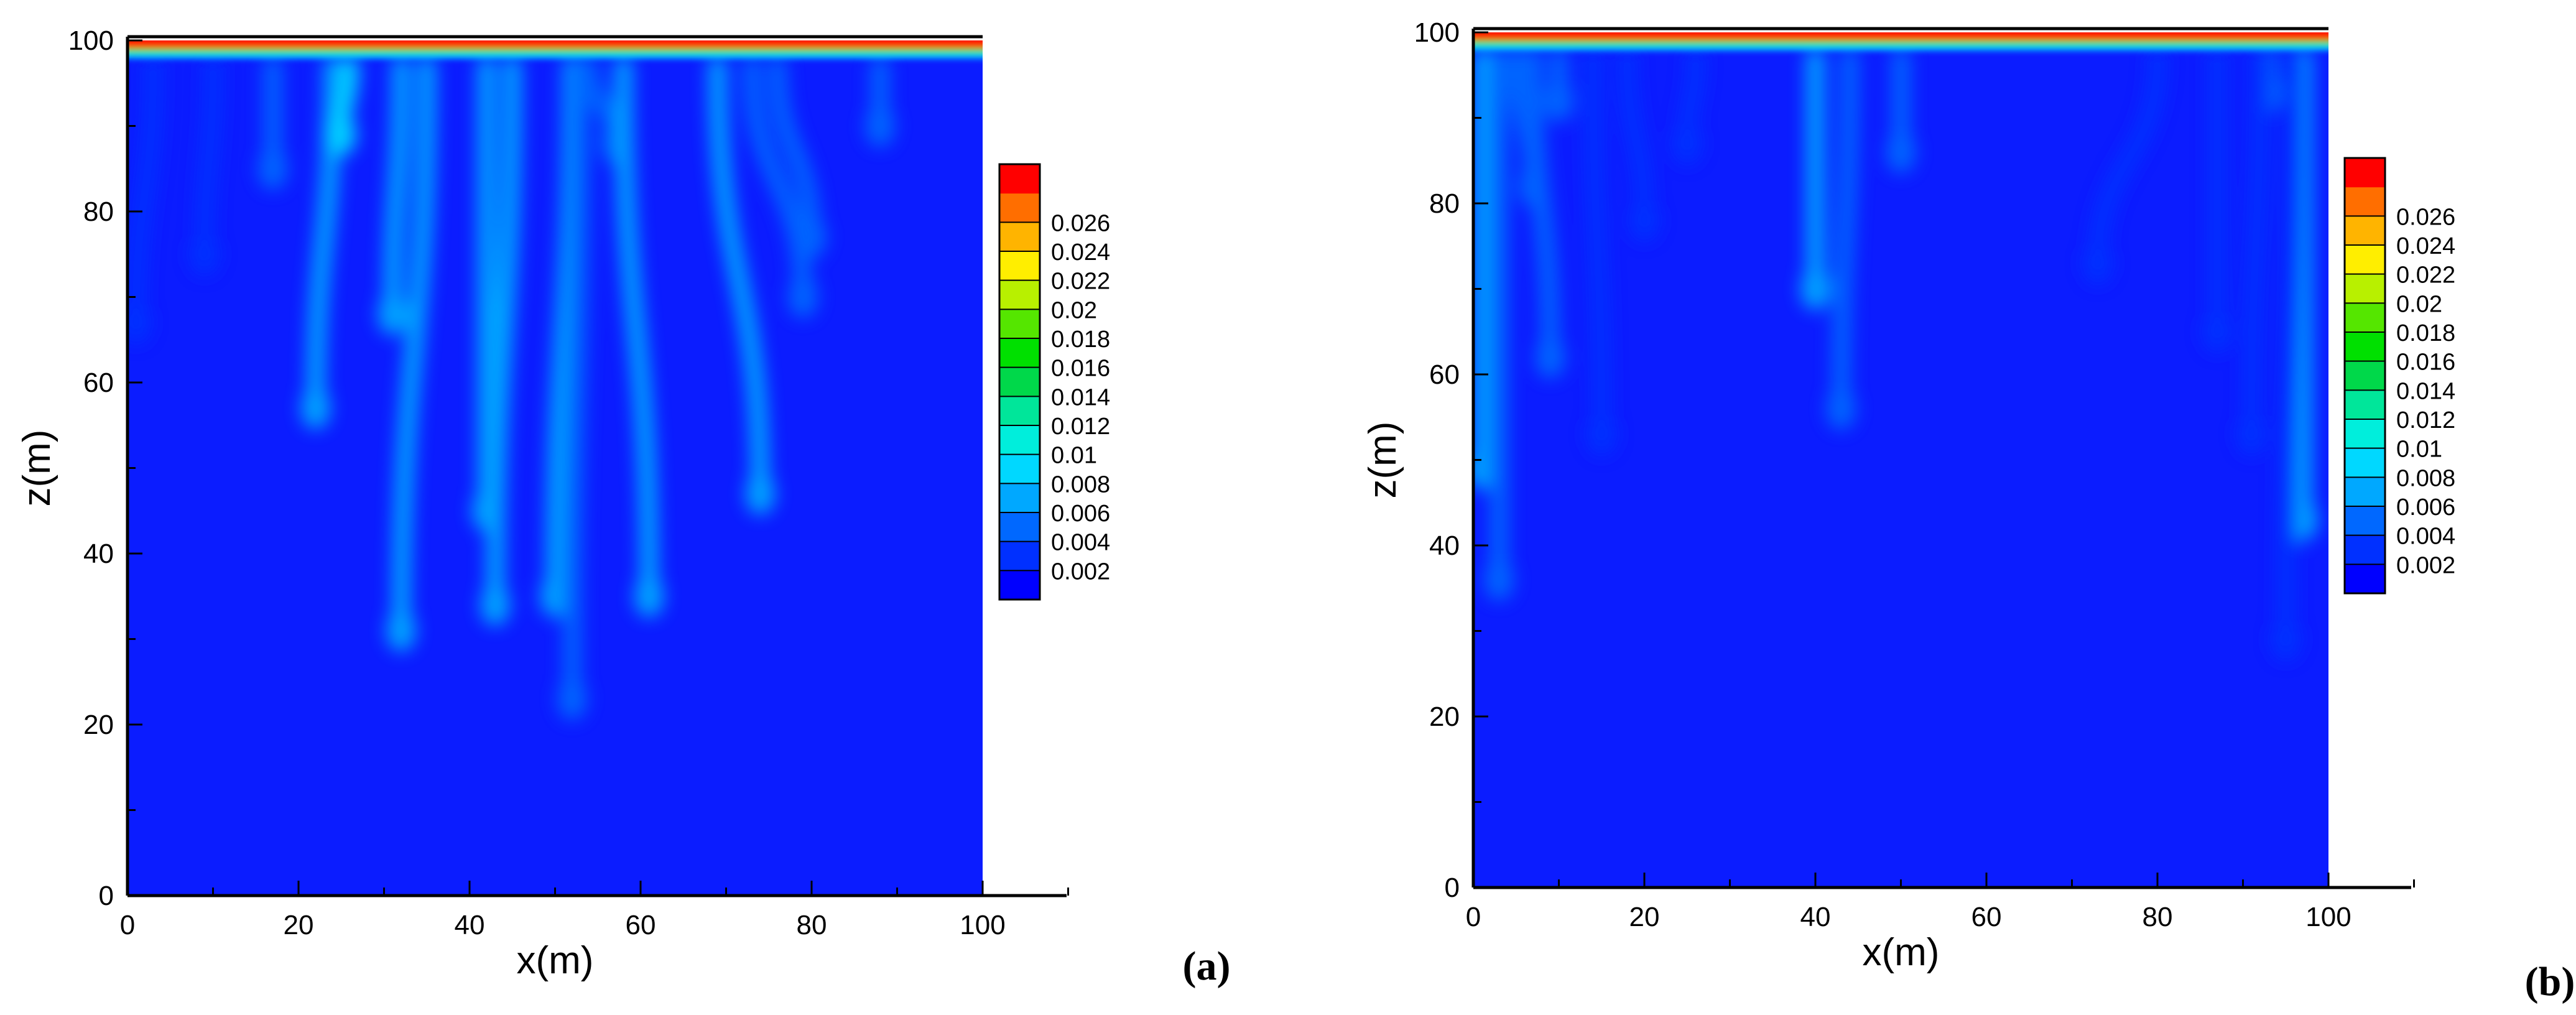 The height and width of the screenshot is (1015, 2576). Describe the element at coordinates (99, 554) in the screenshot. I see `y-tick-label: 40` at that location.